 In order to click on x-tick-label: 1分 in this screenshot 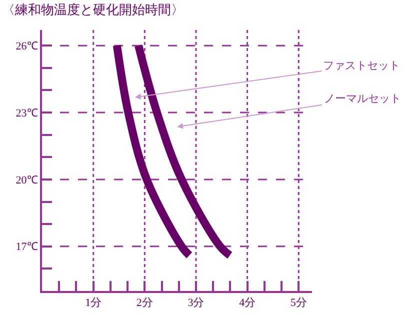, I will do `click(93, 303)`.